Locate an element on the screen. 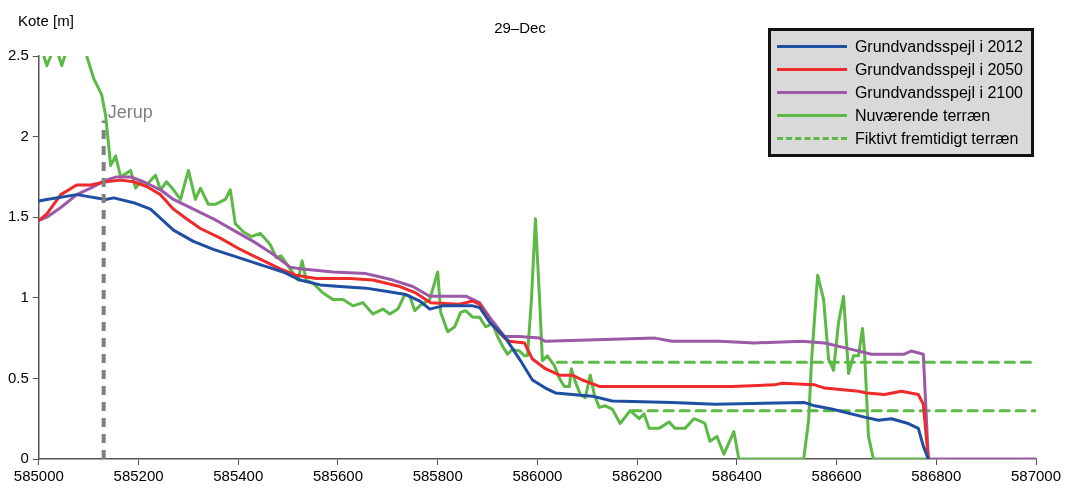 The width and height of the screenshot is (1066, 489). chart-title: 29–Dec is located at coordinates (520, 28).